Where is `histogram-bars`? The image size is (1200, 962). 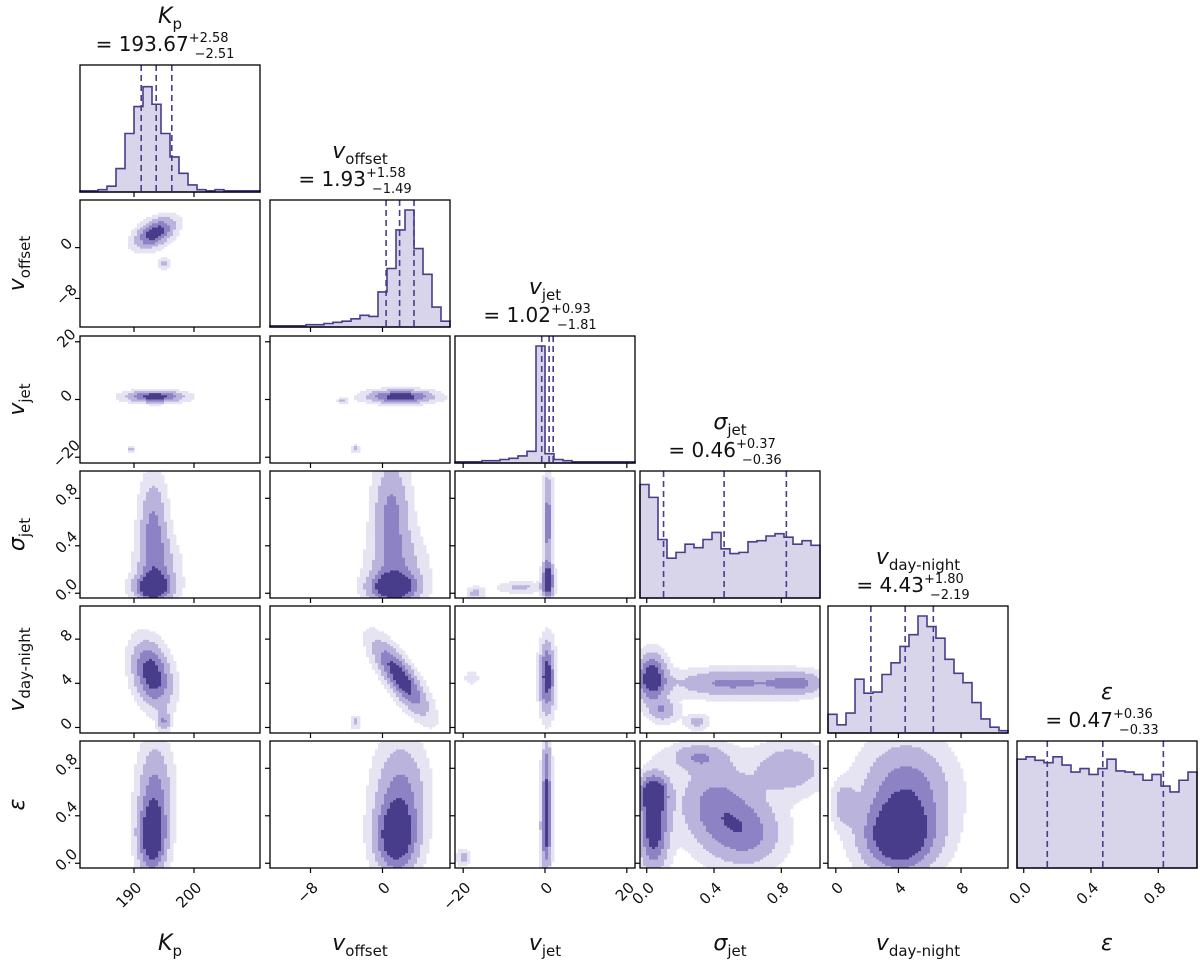
histogram-bars is located at coordinates (918, 674).